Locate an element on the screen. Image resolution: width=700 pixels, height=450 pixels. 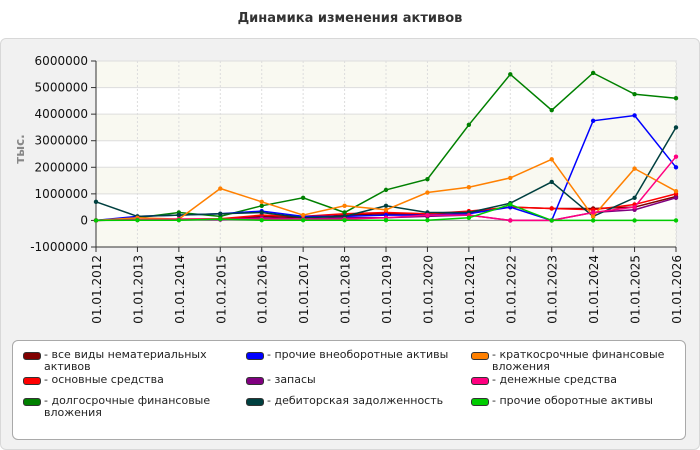
legend-label: - прочие внеоборотные активы is located at coordinates (358, 354).